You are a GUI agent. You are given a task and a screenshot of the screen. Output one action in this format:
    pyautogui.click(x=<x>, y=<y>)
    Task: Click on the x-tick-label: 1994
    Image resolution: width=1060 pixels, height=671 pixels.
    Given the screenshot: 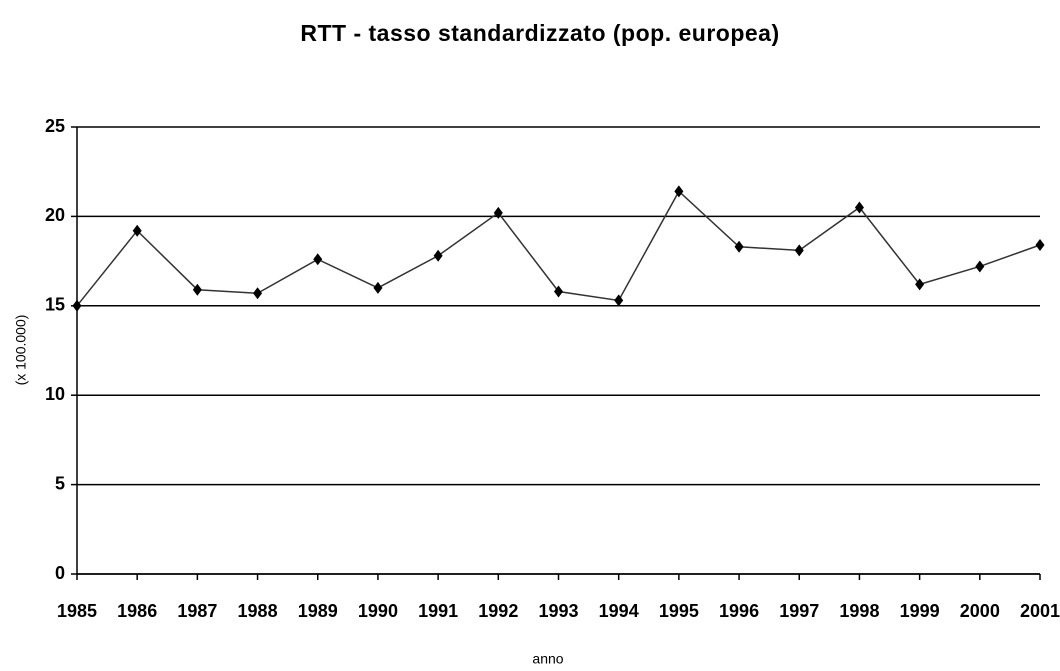 What is the action you would take?
    pyautogui.click(x=619, y=611)
    